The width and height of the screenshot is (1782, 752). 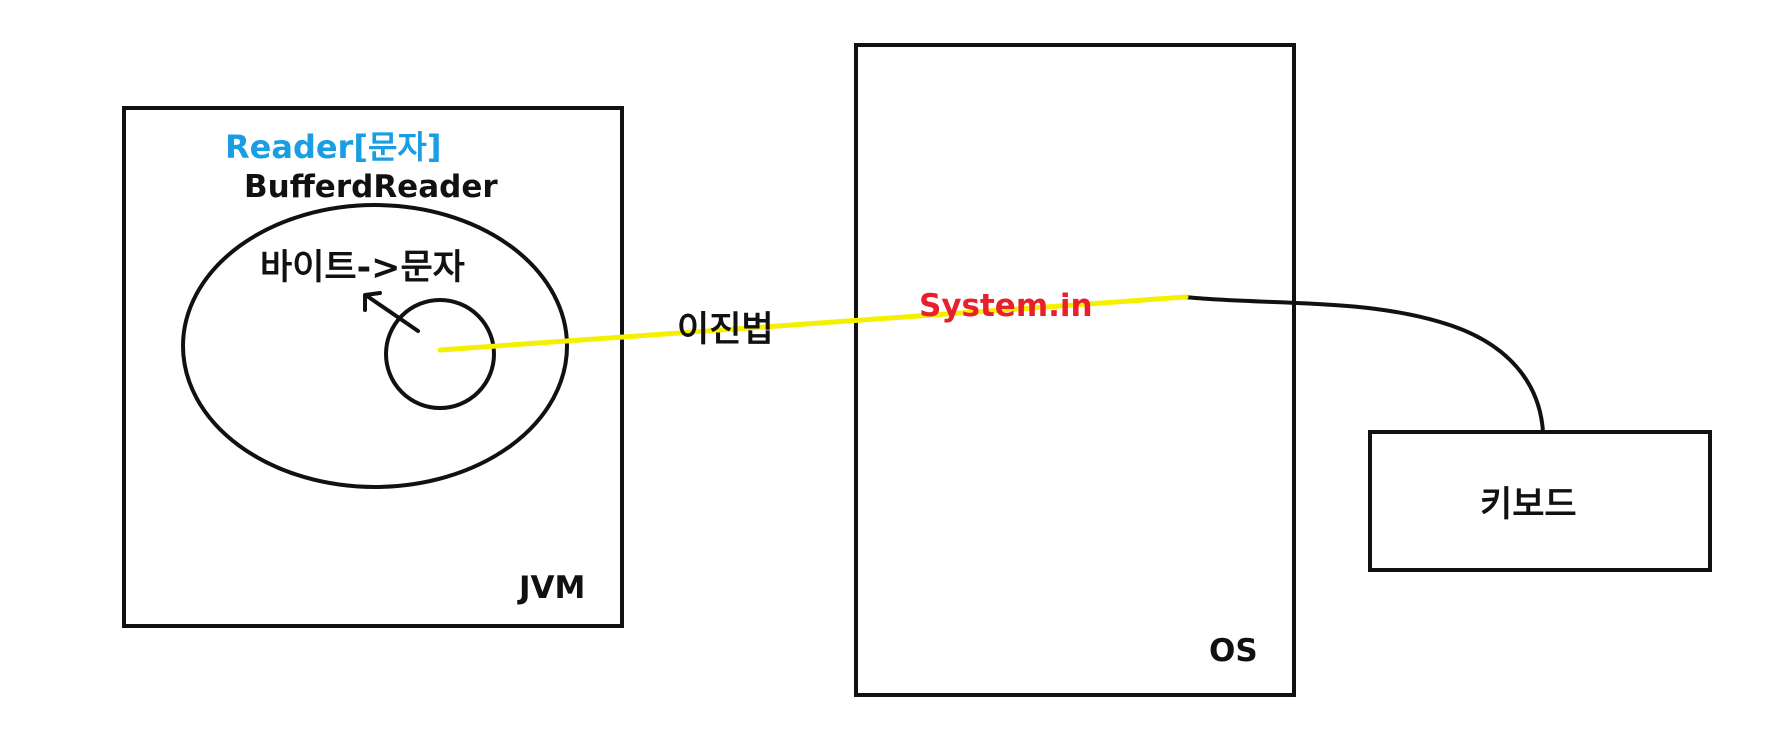 I want to click on system-in-label: System.in, so click(x=1006, y=306).